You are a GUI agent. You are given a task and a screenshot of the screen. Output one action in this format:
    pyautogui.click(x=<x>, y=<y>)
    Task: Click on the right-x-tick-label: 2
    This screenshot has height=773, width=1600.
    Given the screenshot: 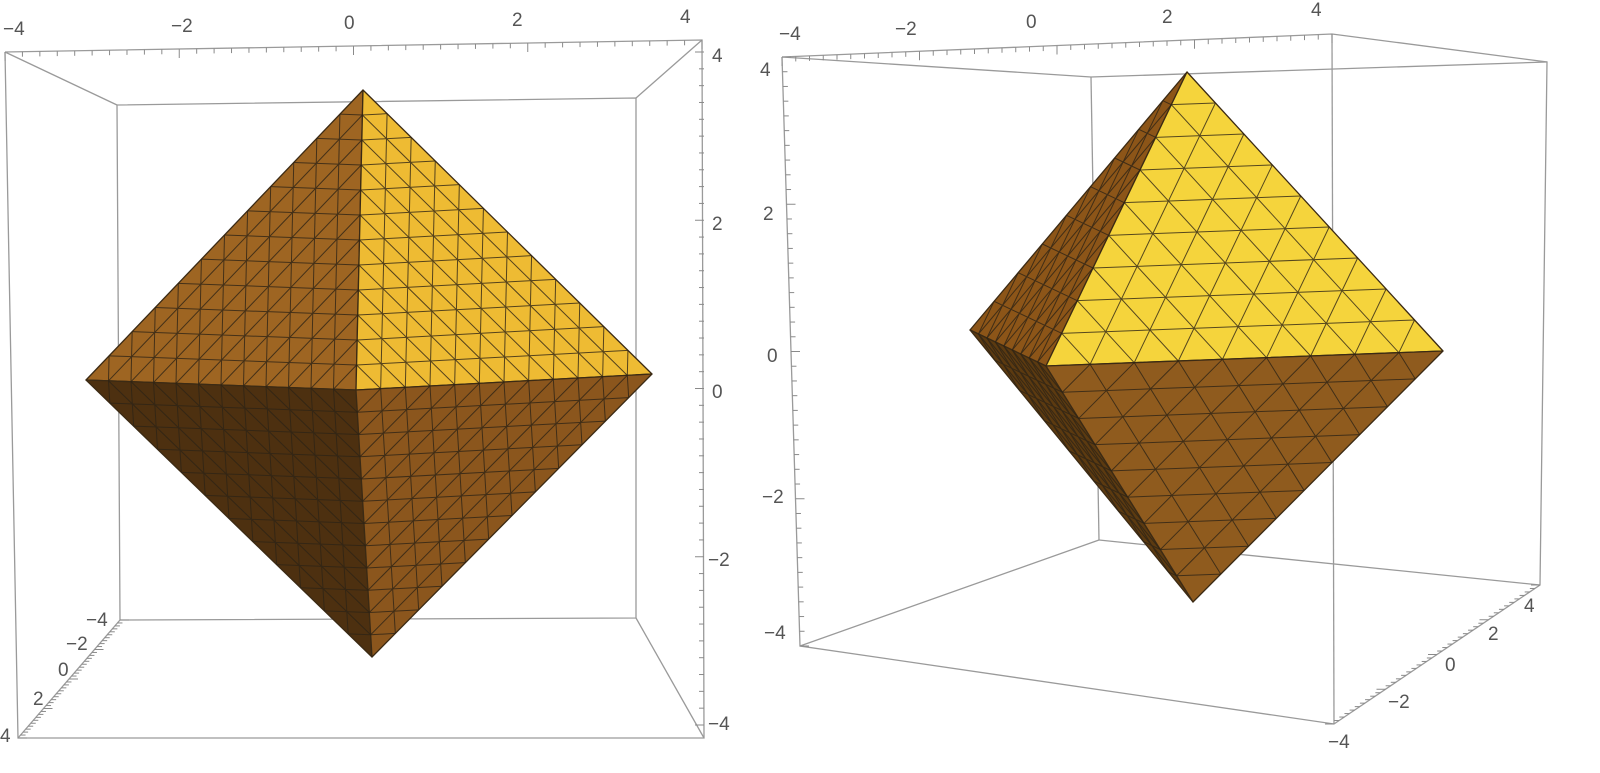 What is the action you would take?
    pyautogui.click(x=1167, y=17)
    